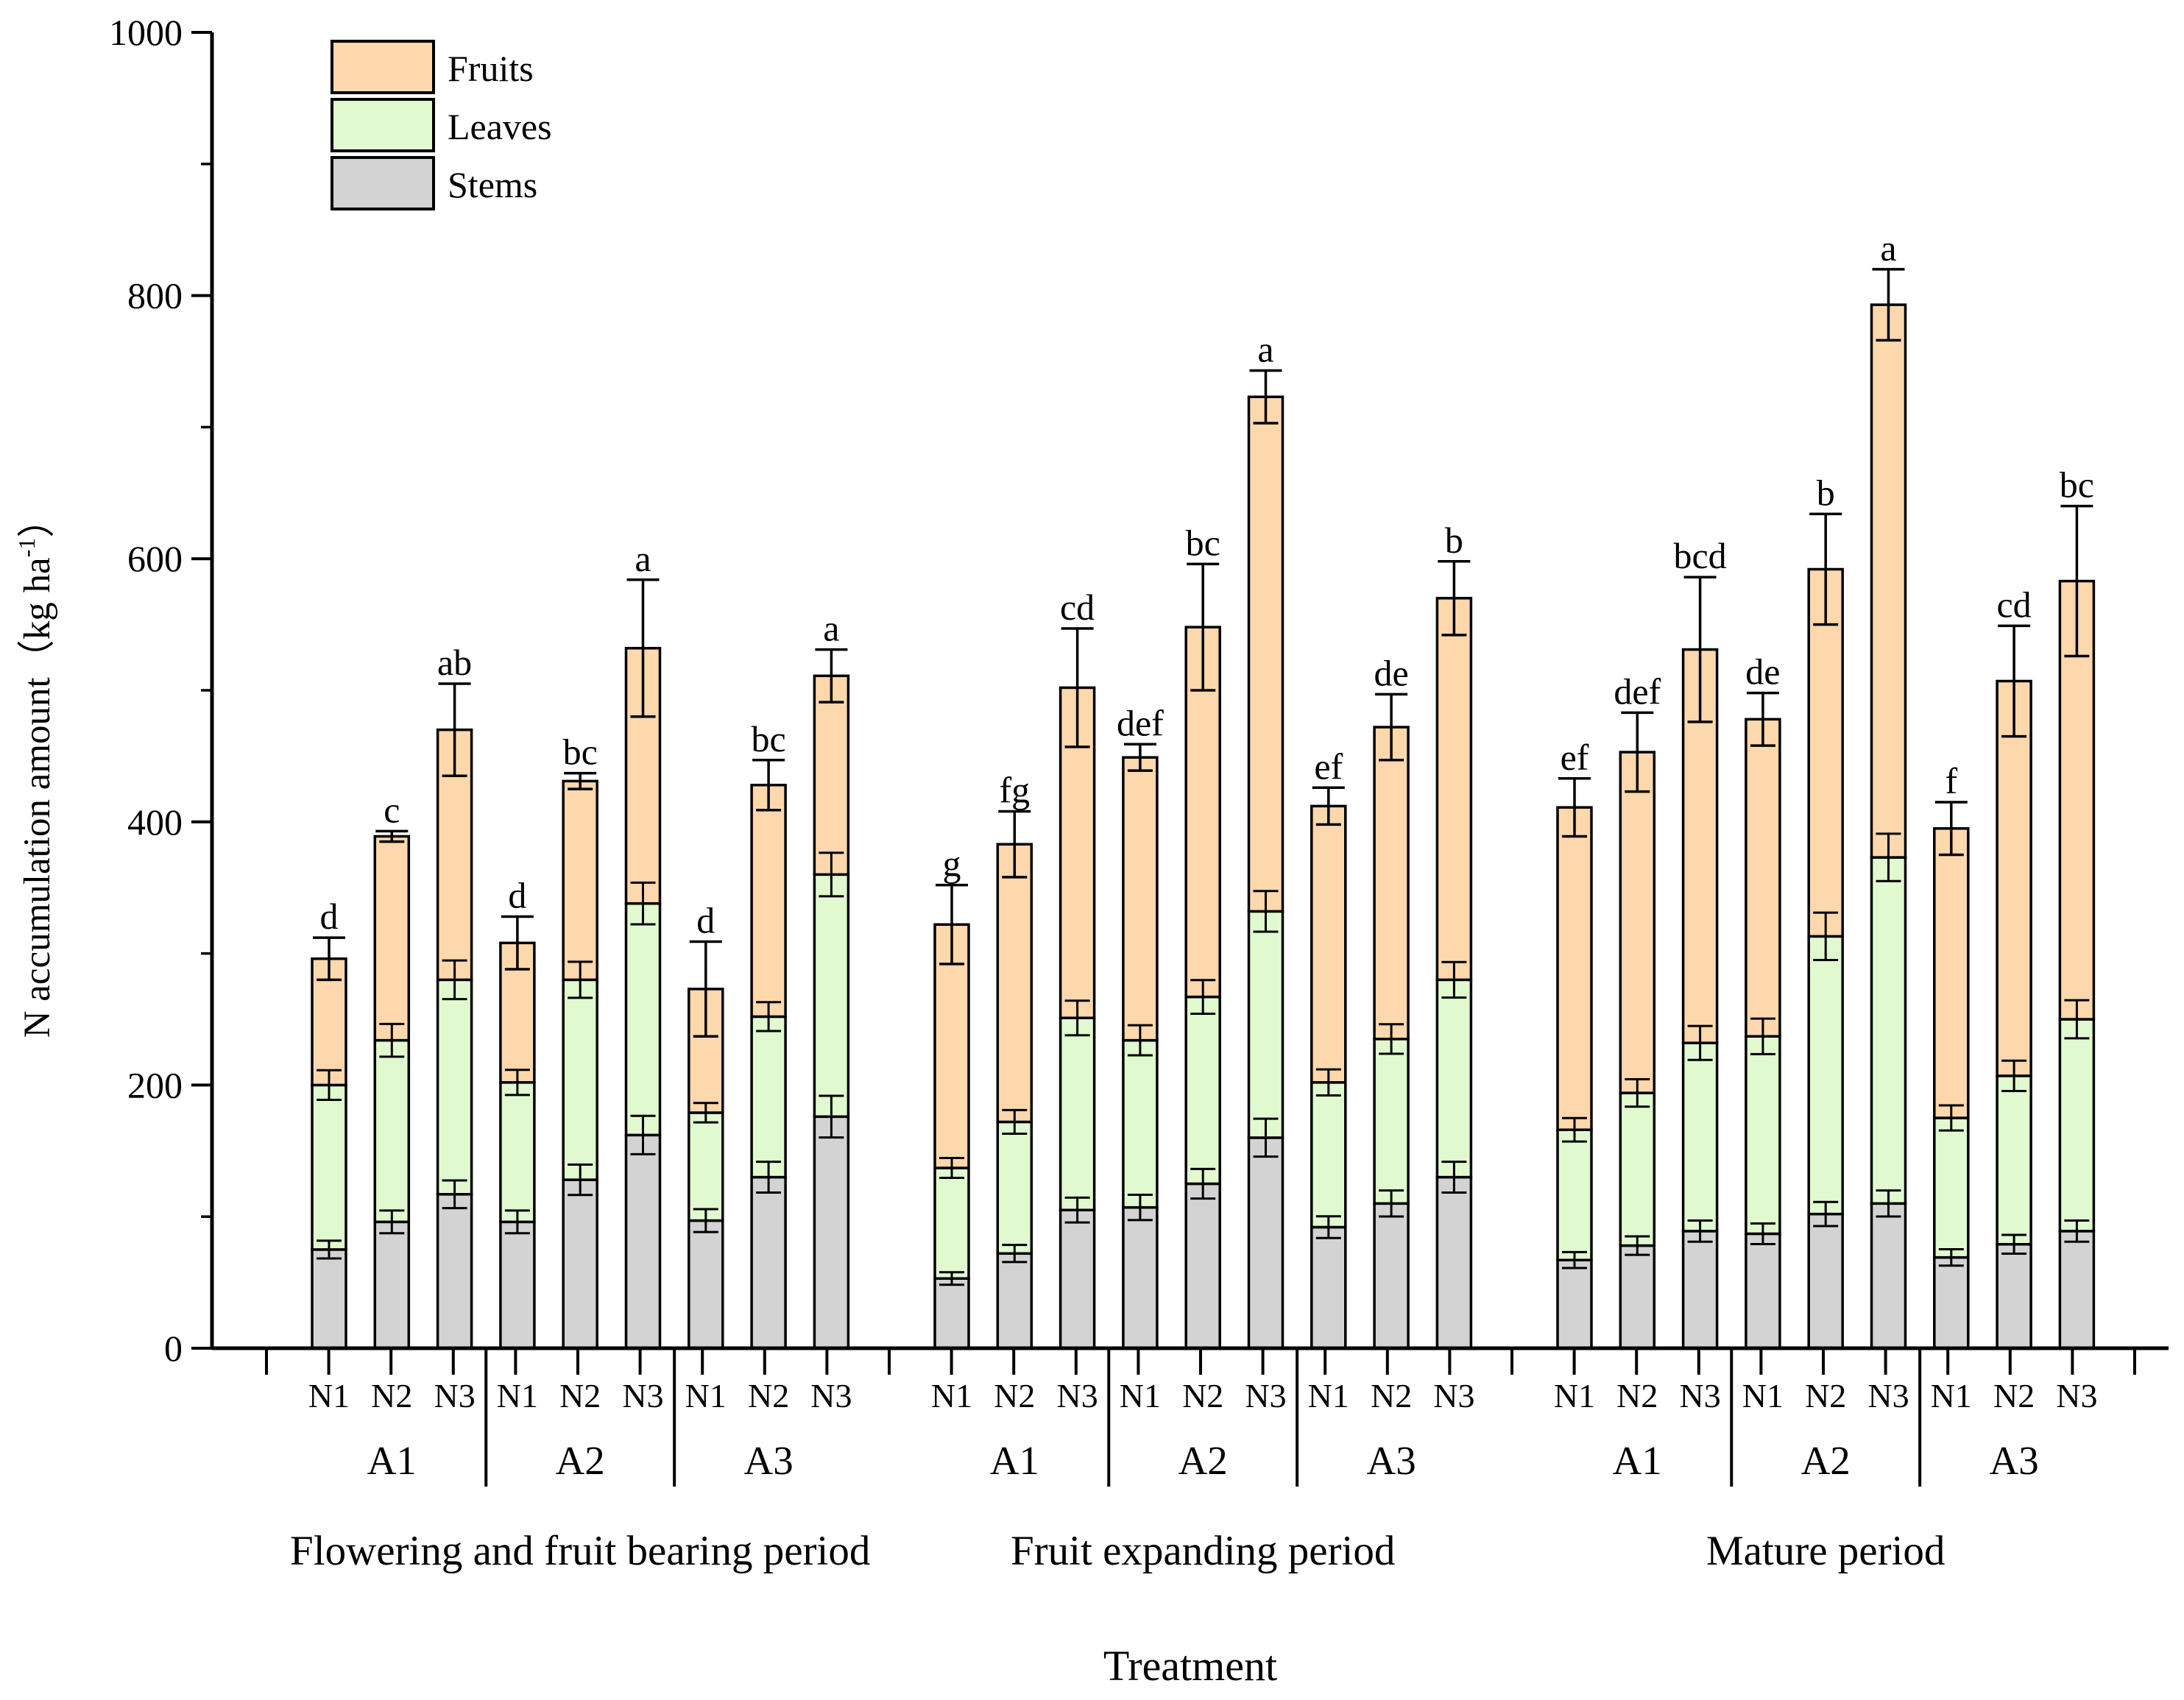 The image size is (2184, 1700). Describe the element at coordinates (155, 1084) in the screenshot. I see `y-tick-label: 200` at that location.